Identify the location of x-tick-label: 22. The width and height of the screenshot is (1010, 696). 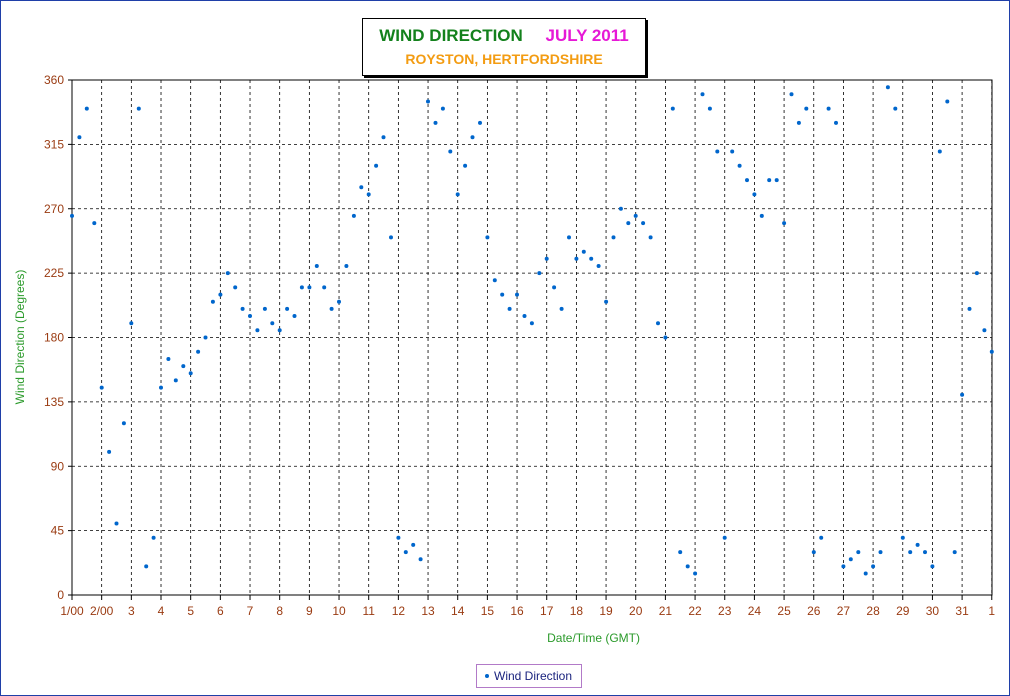
(695, 611).